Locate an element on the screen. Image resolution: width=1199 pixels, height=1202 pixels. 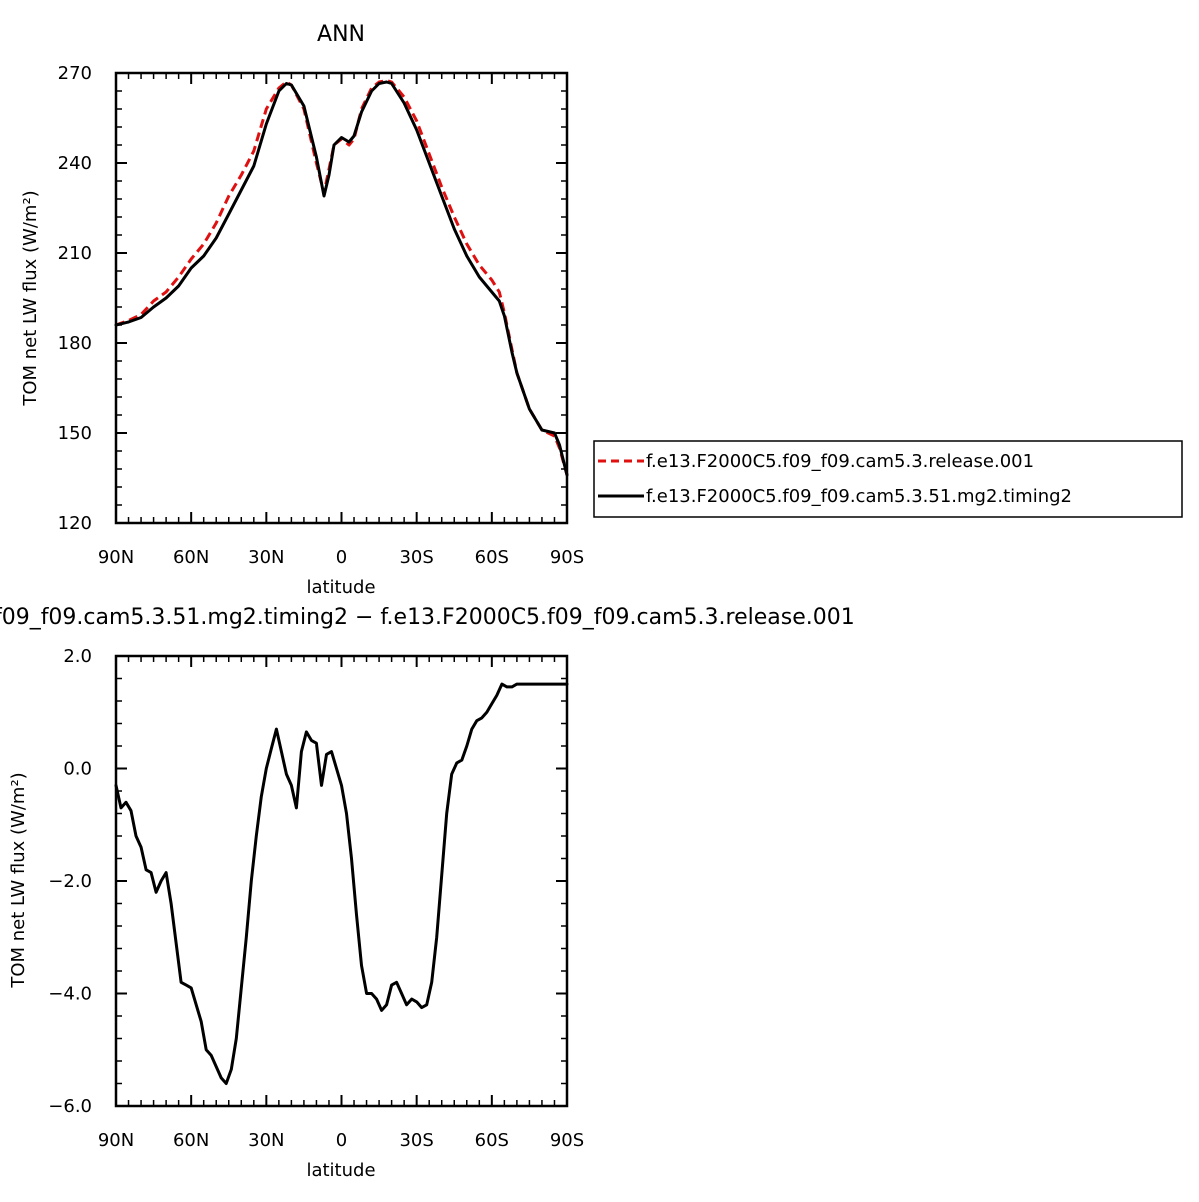
bottom-y-axis-label: TOM net LW flux (W/m²) is located at coordinates (18, 880).